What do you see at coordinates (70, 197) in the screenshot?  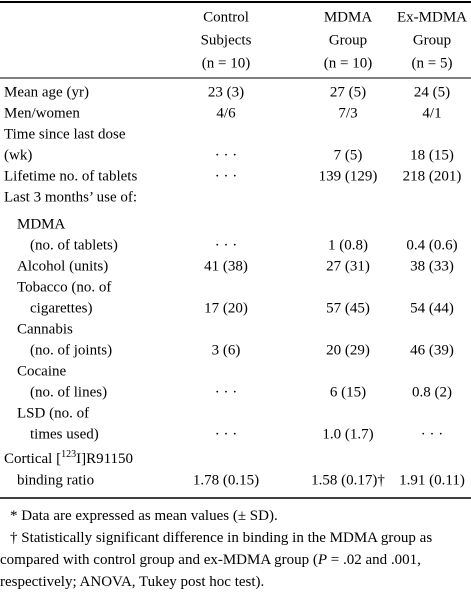 I see `row-label: Last 3 months’ use of:` at bounding box center [70, 197].